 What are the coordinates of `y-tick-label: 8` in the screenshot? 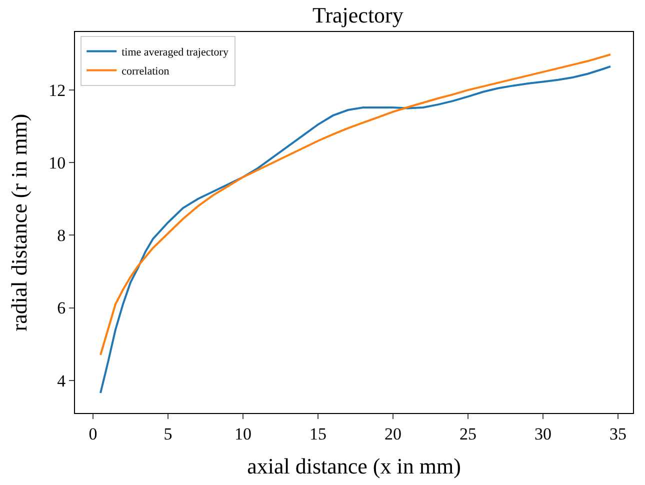 It's located at (61, 236).